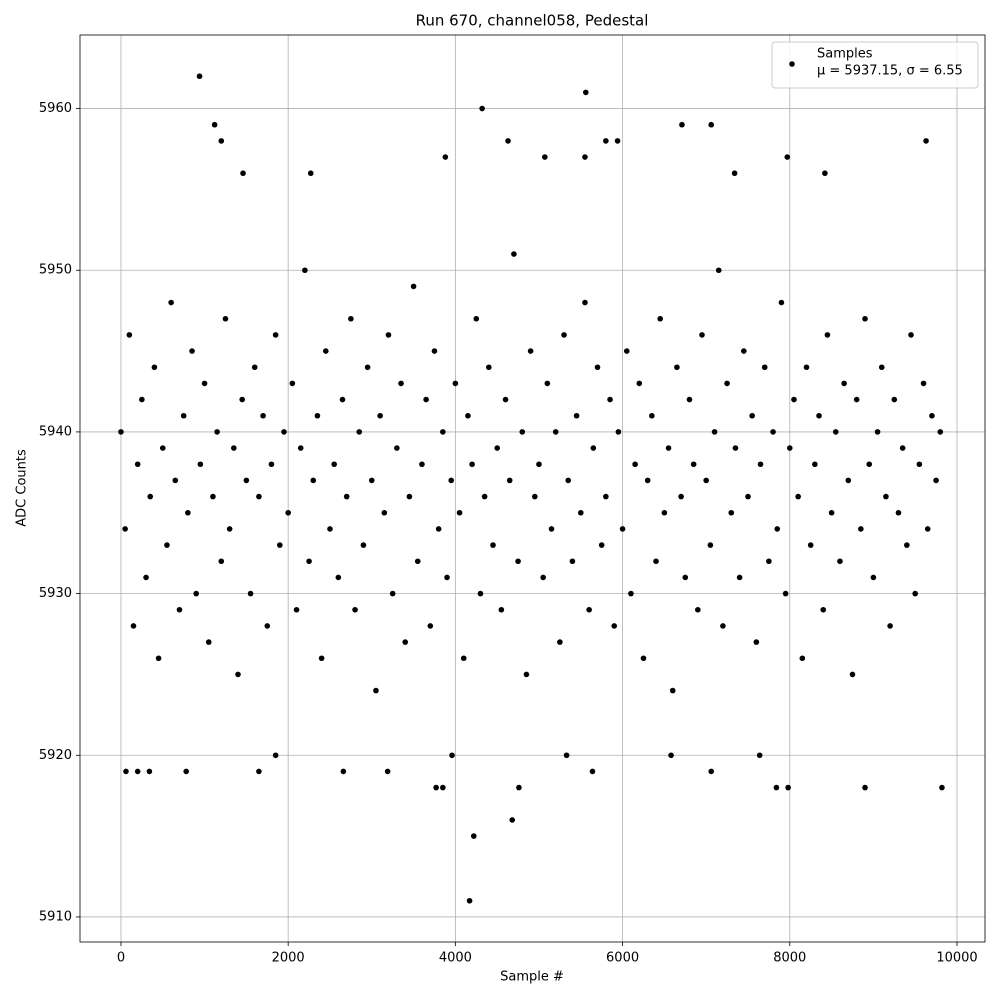 This screenshot has height=1000, width=1000. I want to click on x-axis-label: Sample #, so click(532, 977).